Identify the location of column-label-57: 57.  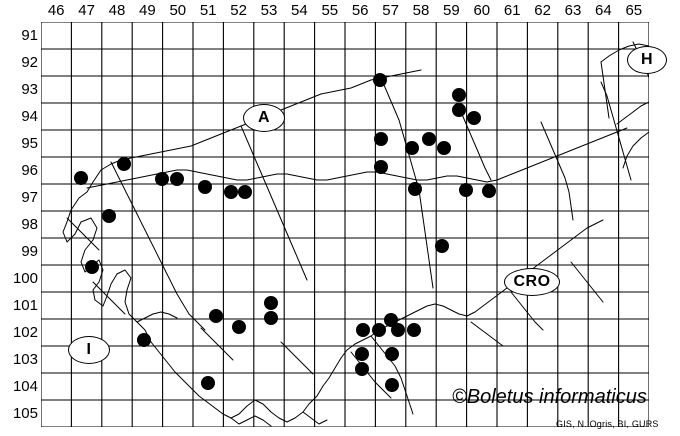
(390, 10).